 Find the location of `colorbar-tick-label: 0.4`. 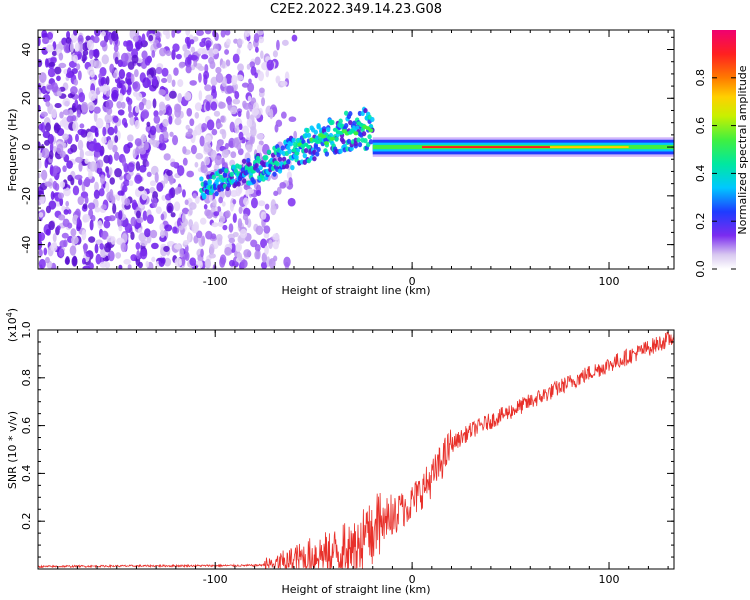

colorbar-tick-label: 0.4 is located at coordinates (700, 174).